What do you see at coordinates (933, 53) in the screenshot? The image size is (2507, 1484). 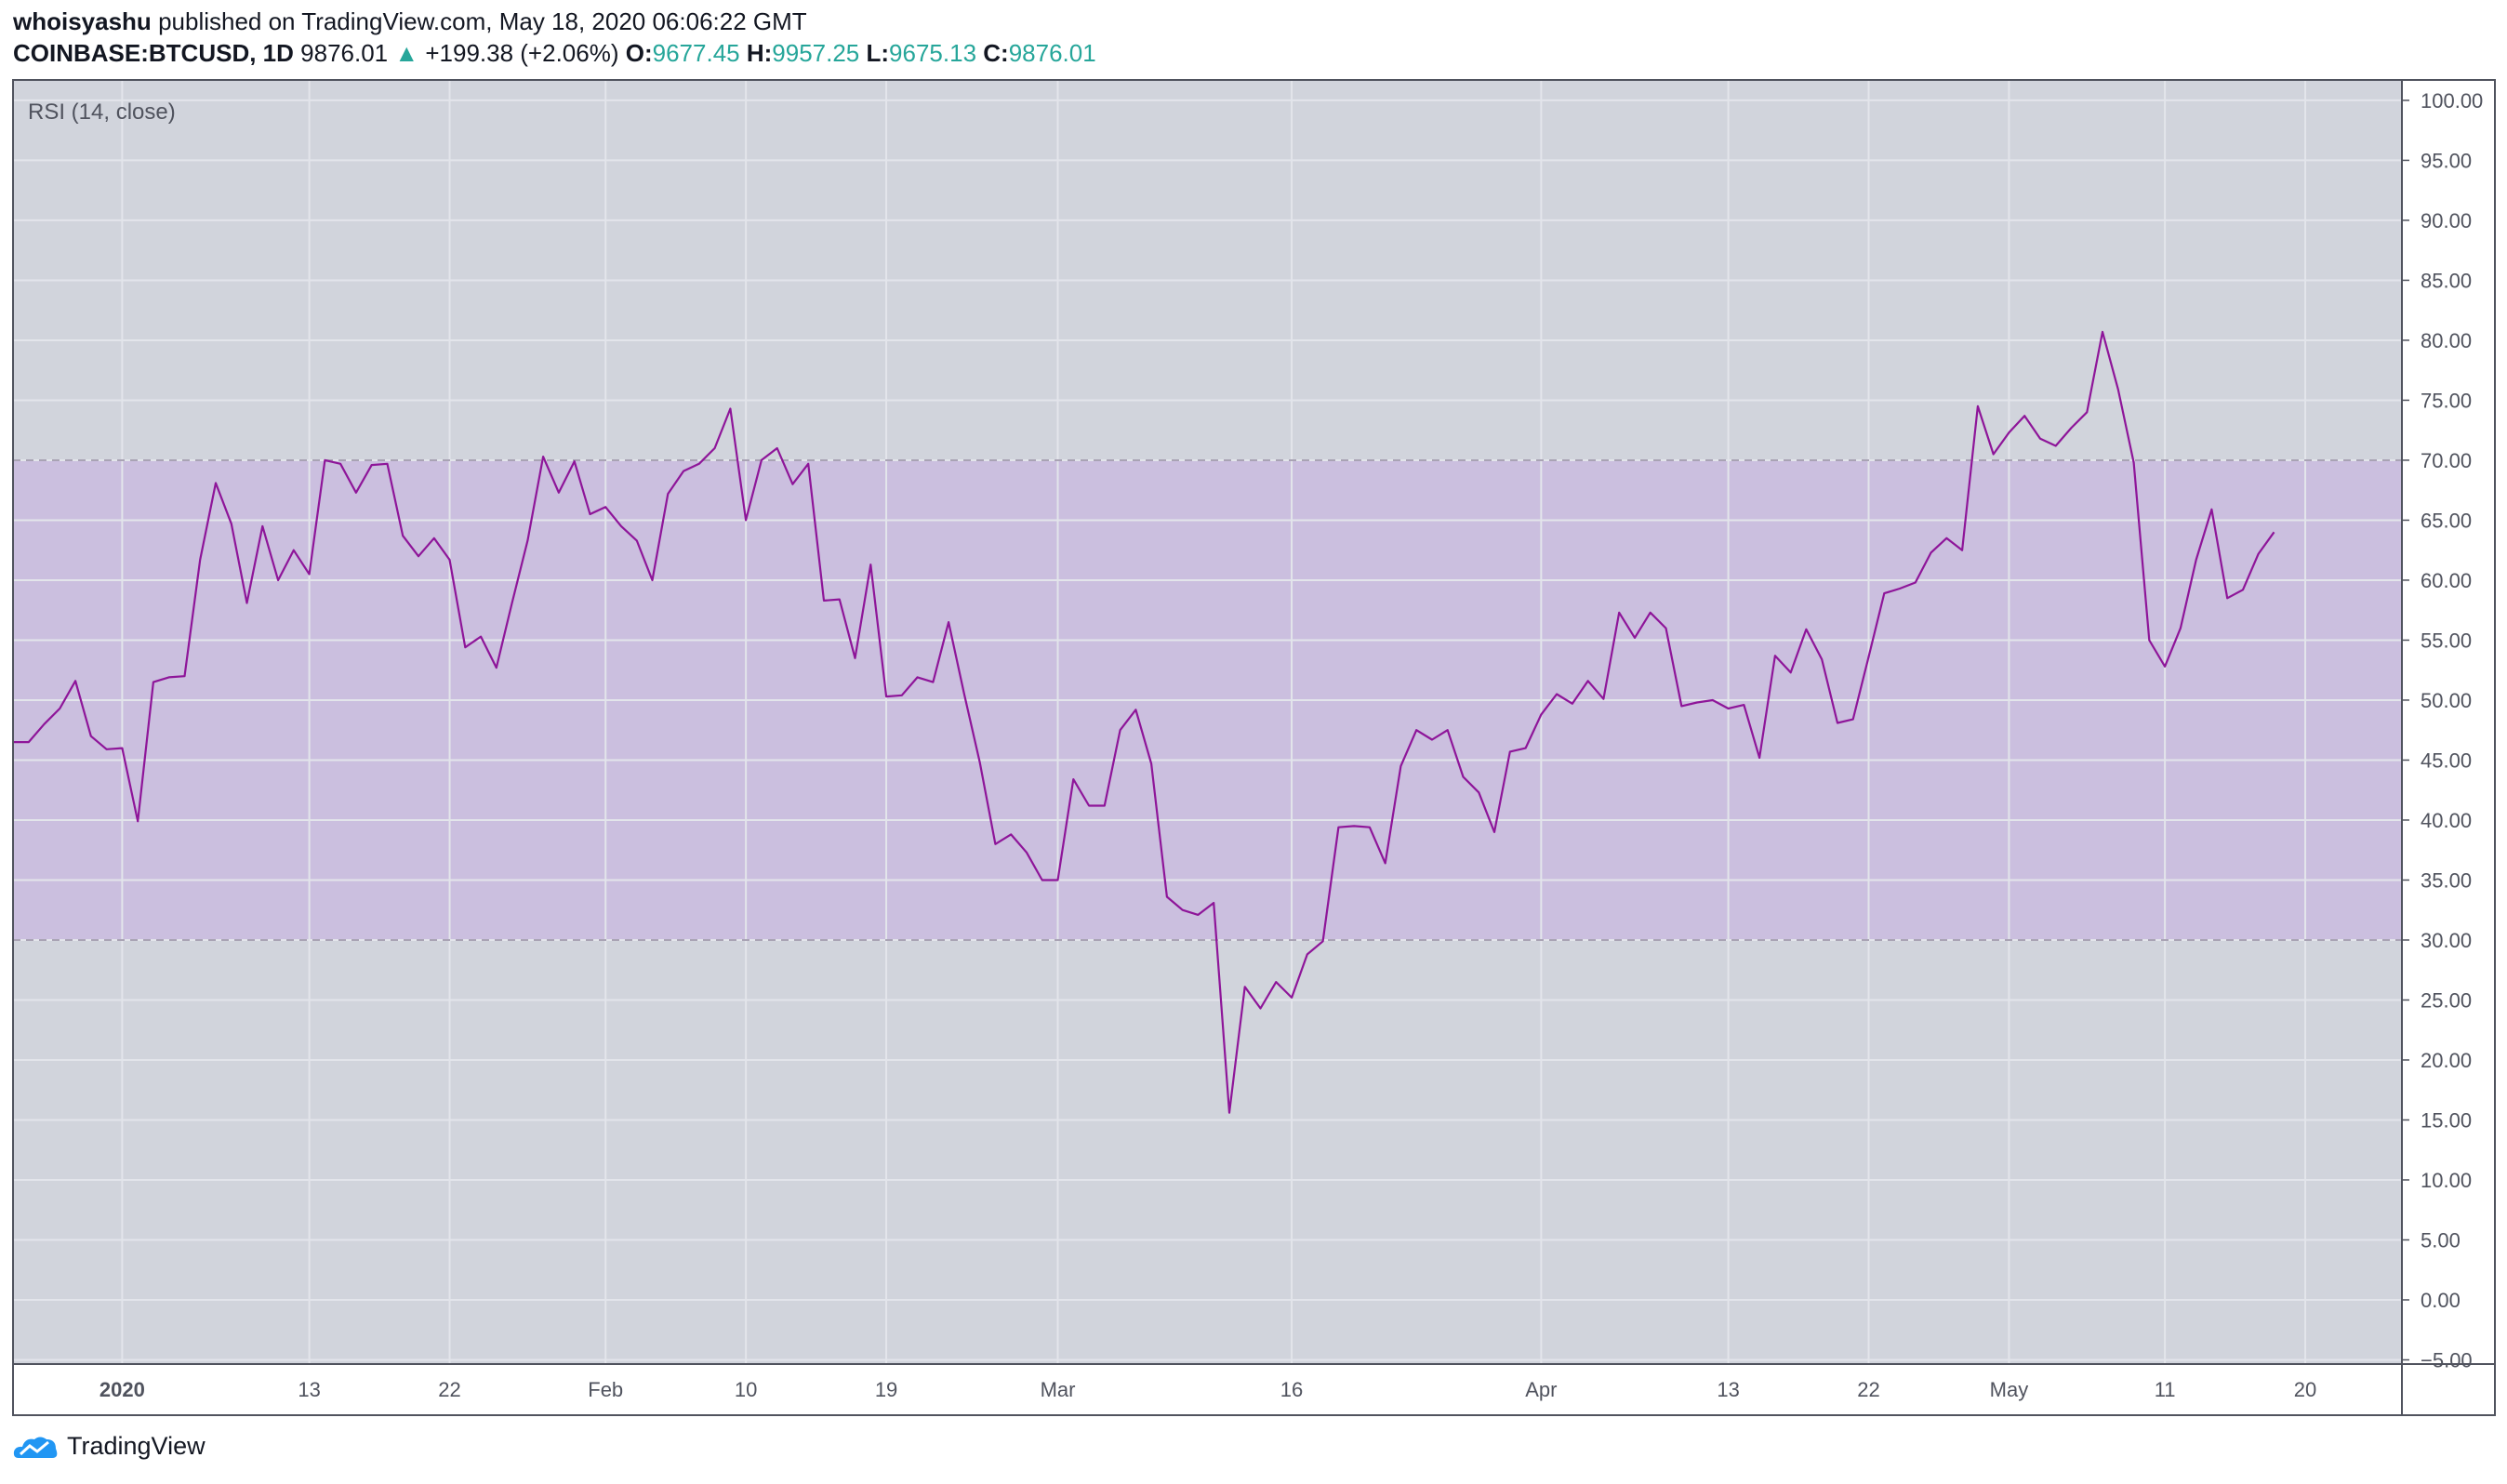 I see `low-value: 9675.13` at bounding box center [933, 53].